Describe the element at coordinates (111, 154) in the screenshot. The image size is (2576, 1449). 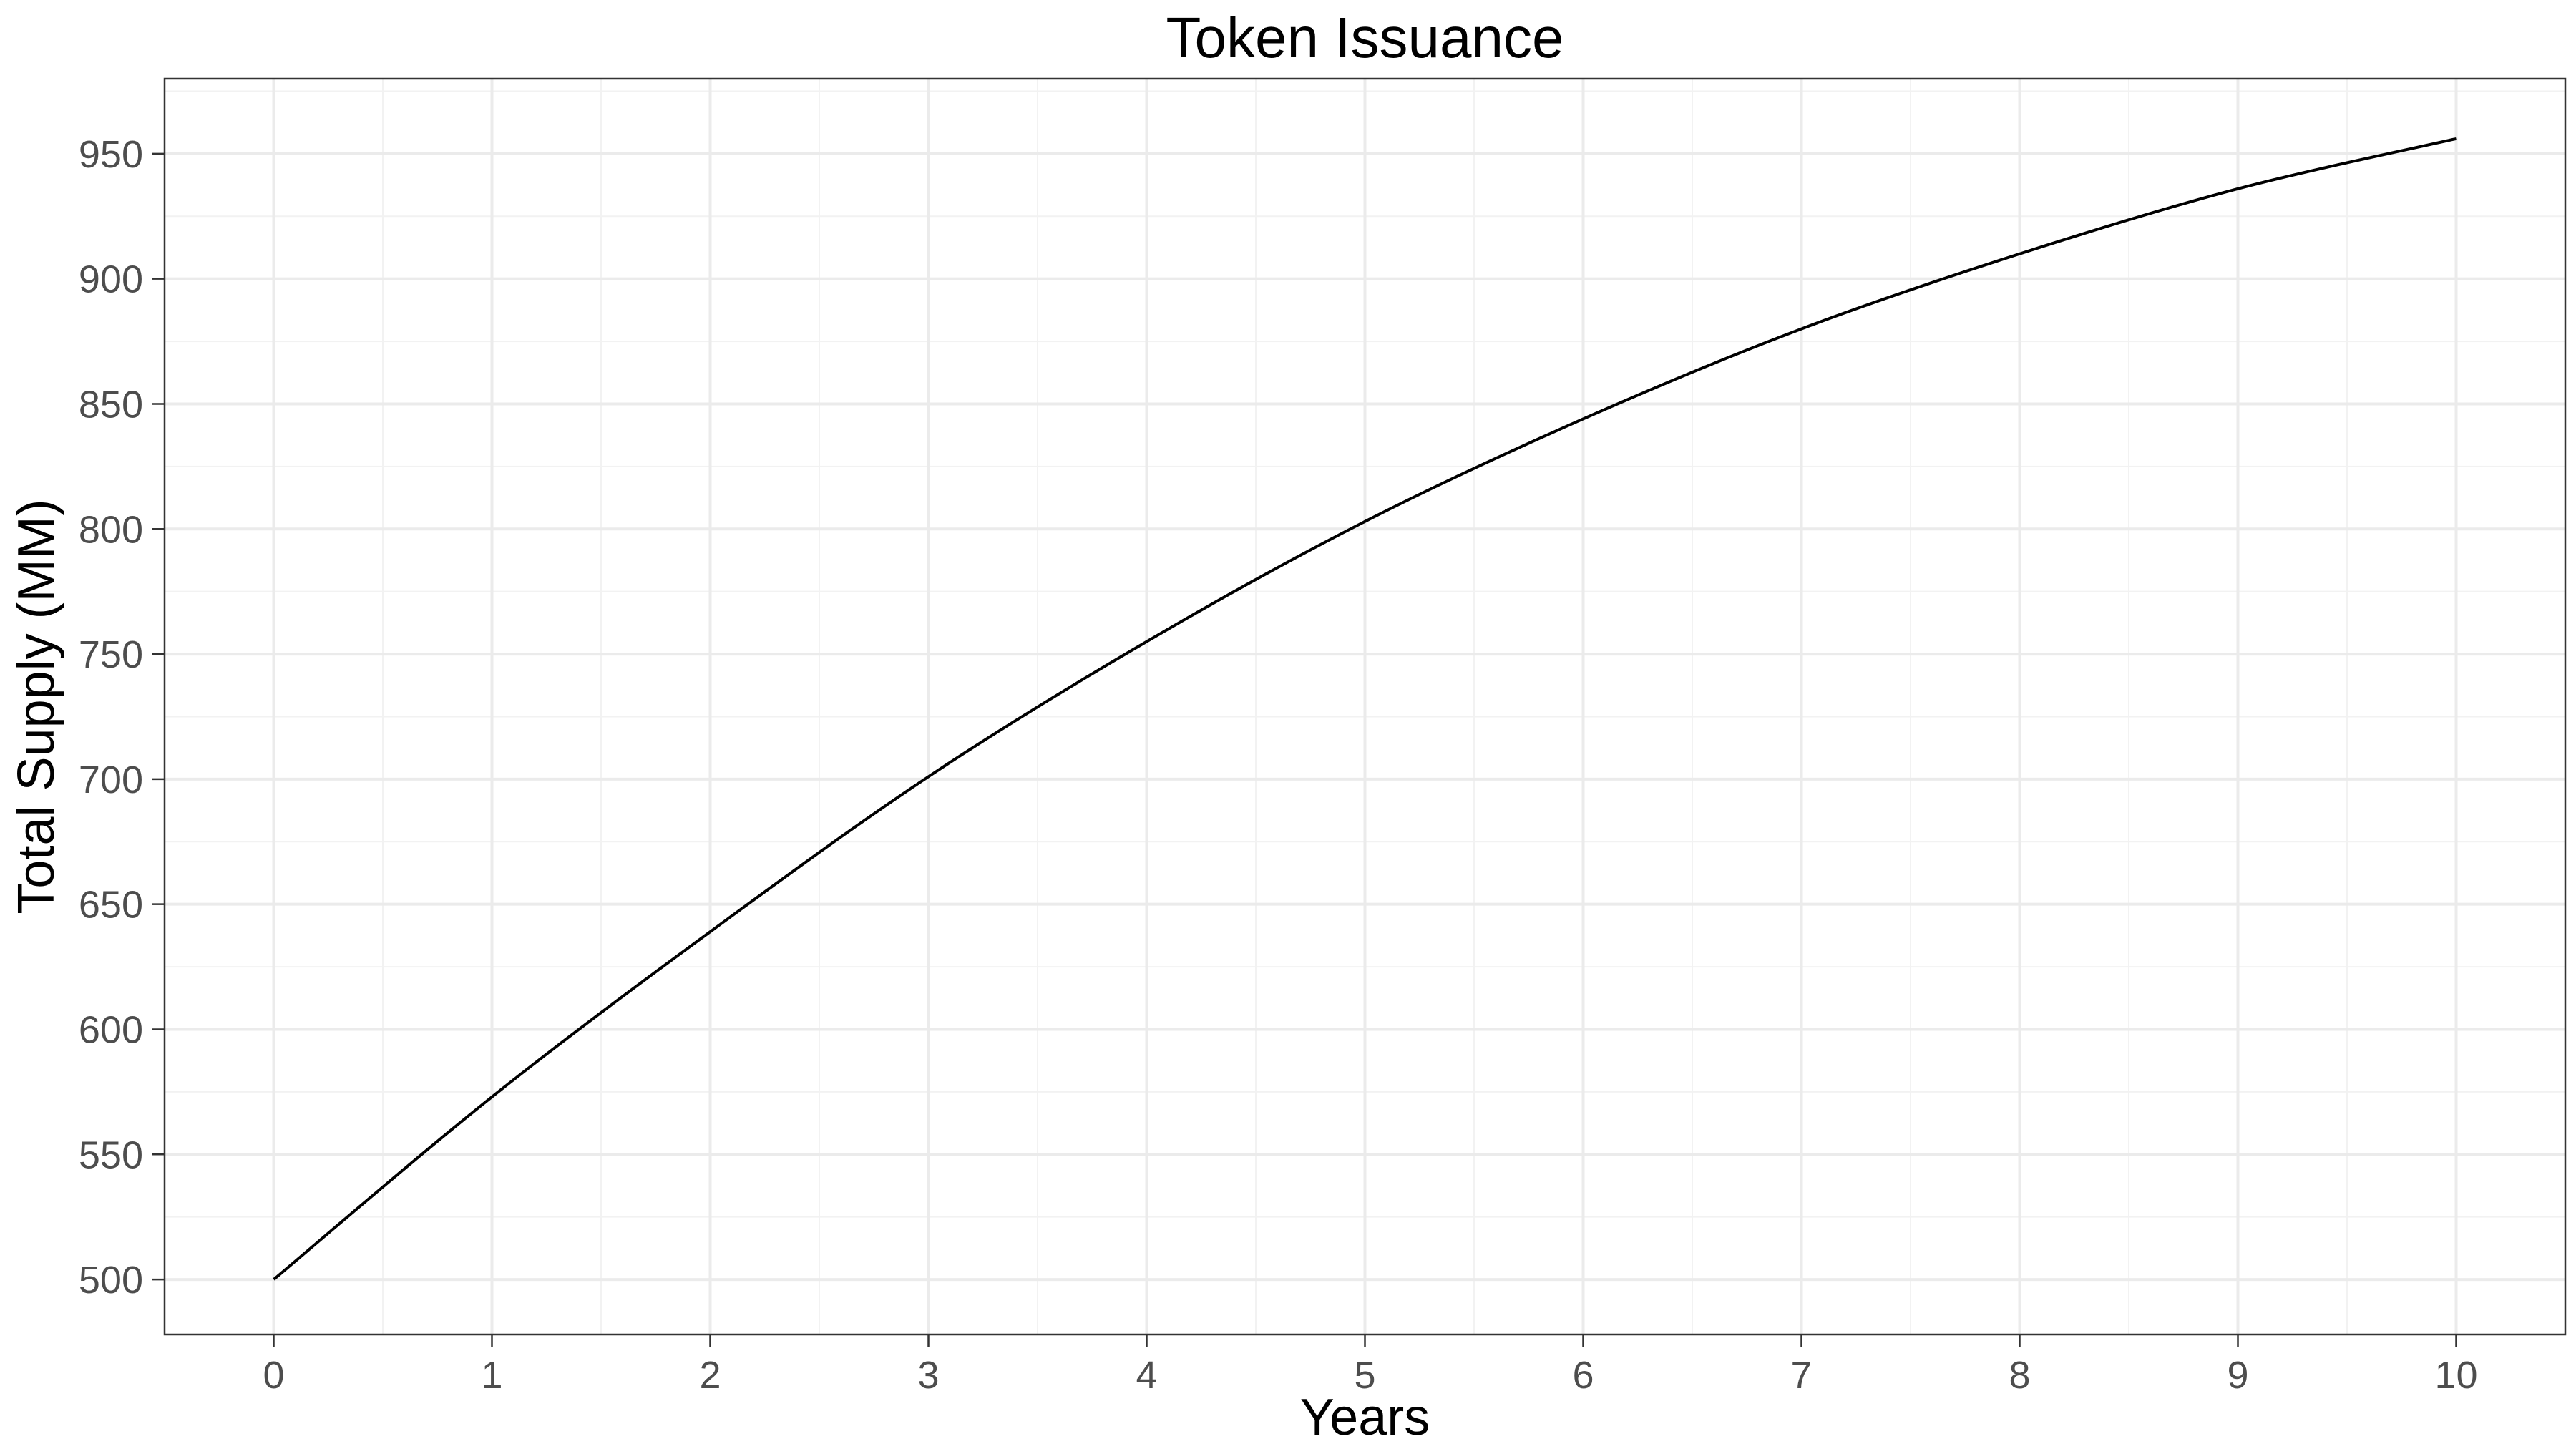
I see `y-tick-label: 950` at that location.